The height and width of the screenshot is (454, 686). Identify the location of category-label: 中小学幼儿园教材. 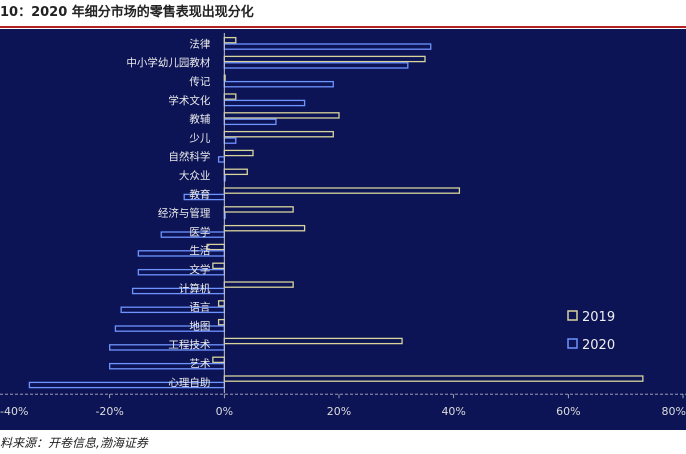
(168, 62).